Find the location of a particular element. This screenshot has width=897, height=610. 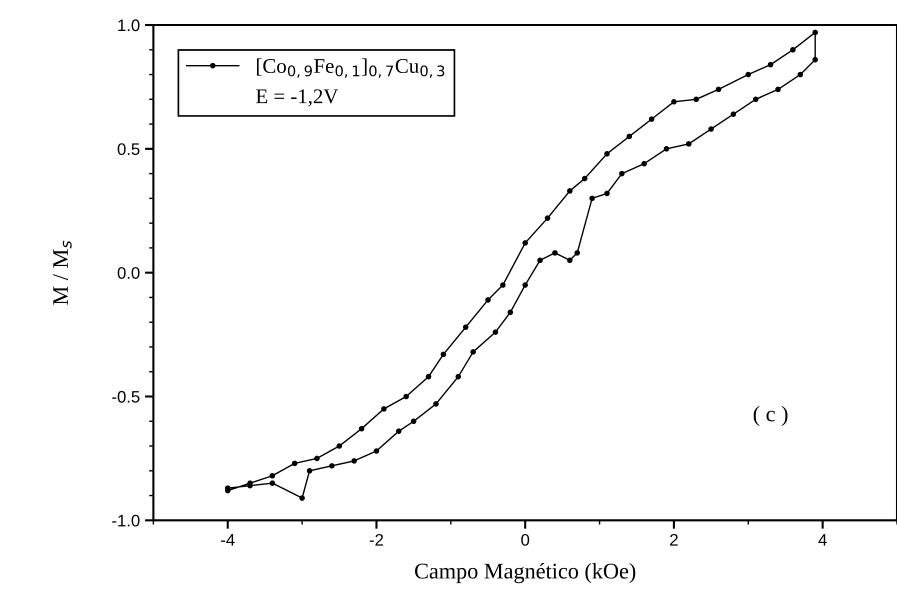

annotation: ( c ) is located at coordinates (771, 416).